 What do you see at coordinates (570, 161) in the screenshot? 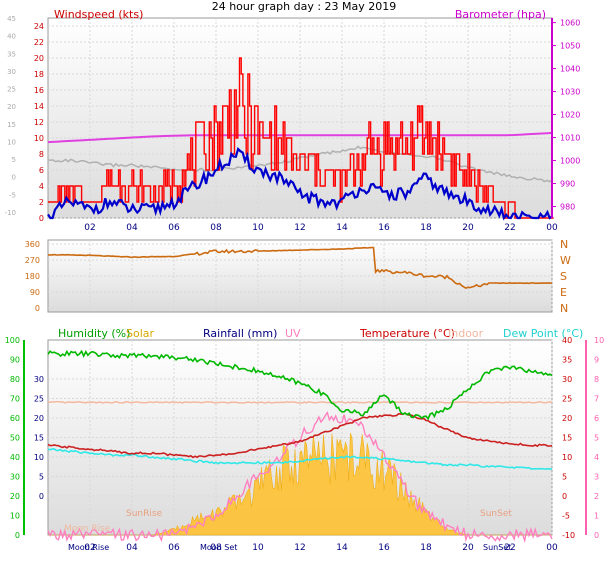
I see `y-tick-label-right: 1000` at bounding box center [570, 161].